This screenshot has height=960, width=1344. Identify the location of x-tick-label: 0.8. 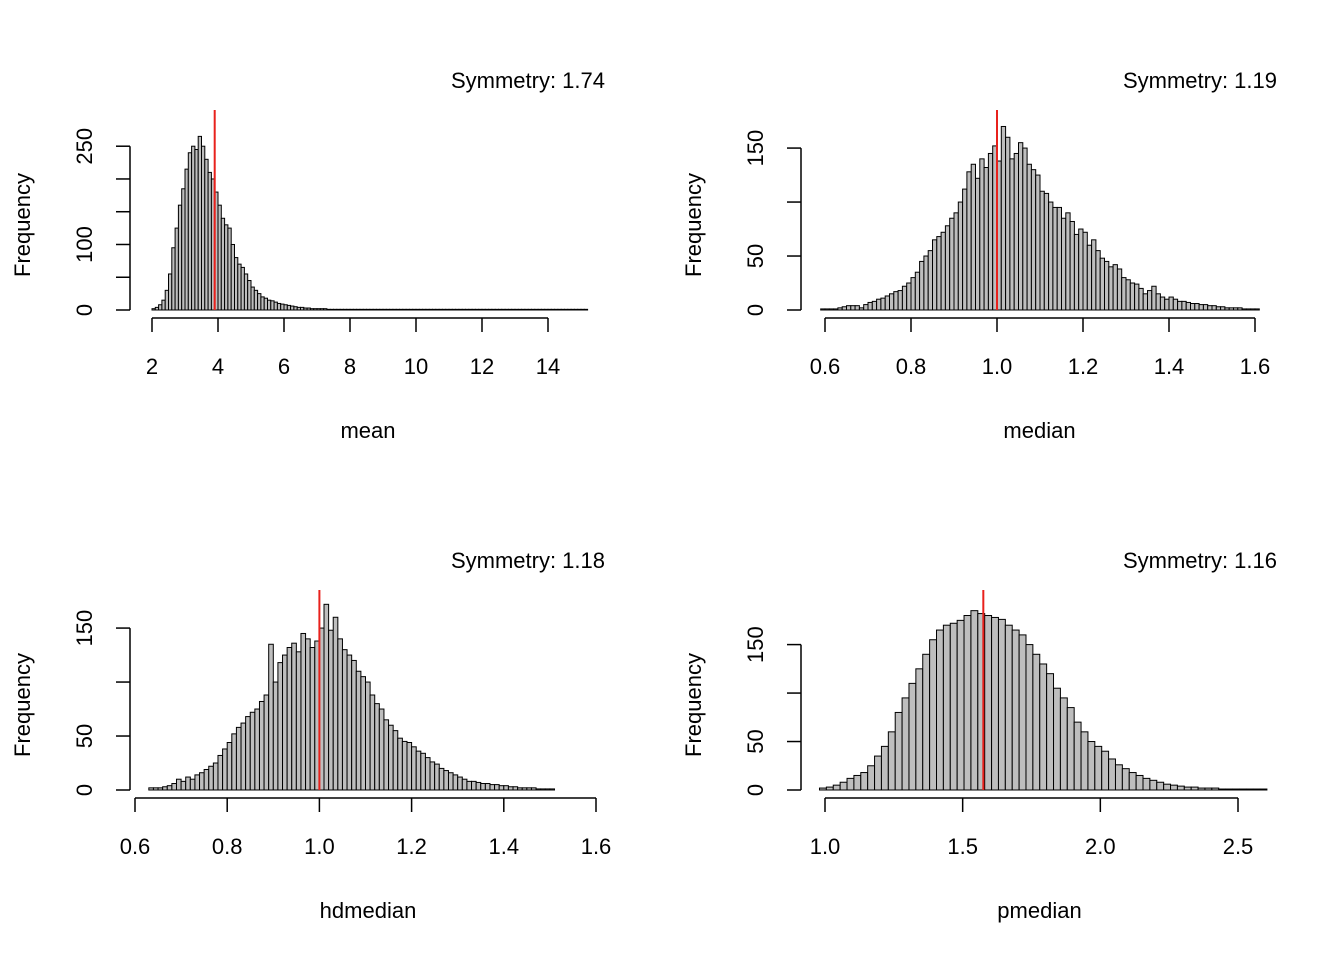
(227, 846).